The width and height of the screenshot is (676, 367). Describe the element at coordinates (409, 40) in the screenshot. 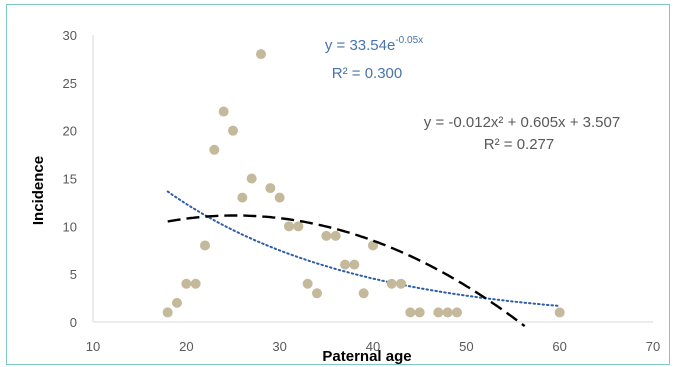

I see `exp-equation-exponent: -0.05x` at that location.